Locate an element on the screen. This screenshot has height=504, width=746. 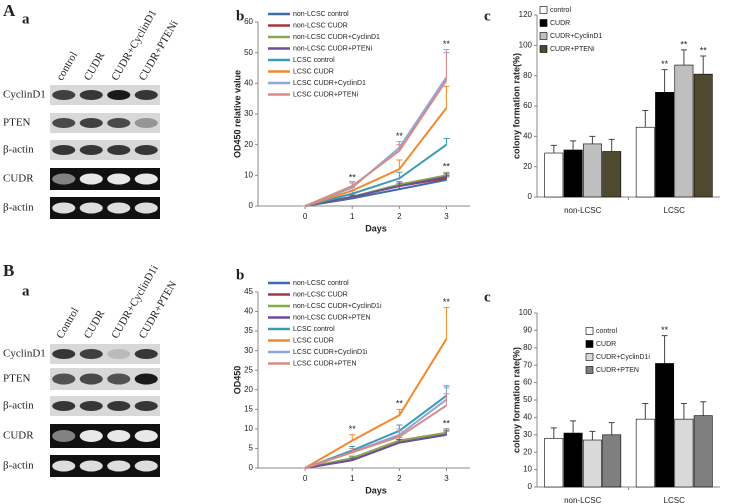
legend-label: LCSC control is located at coordinates (314, 329).